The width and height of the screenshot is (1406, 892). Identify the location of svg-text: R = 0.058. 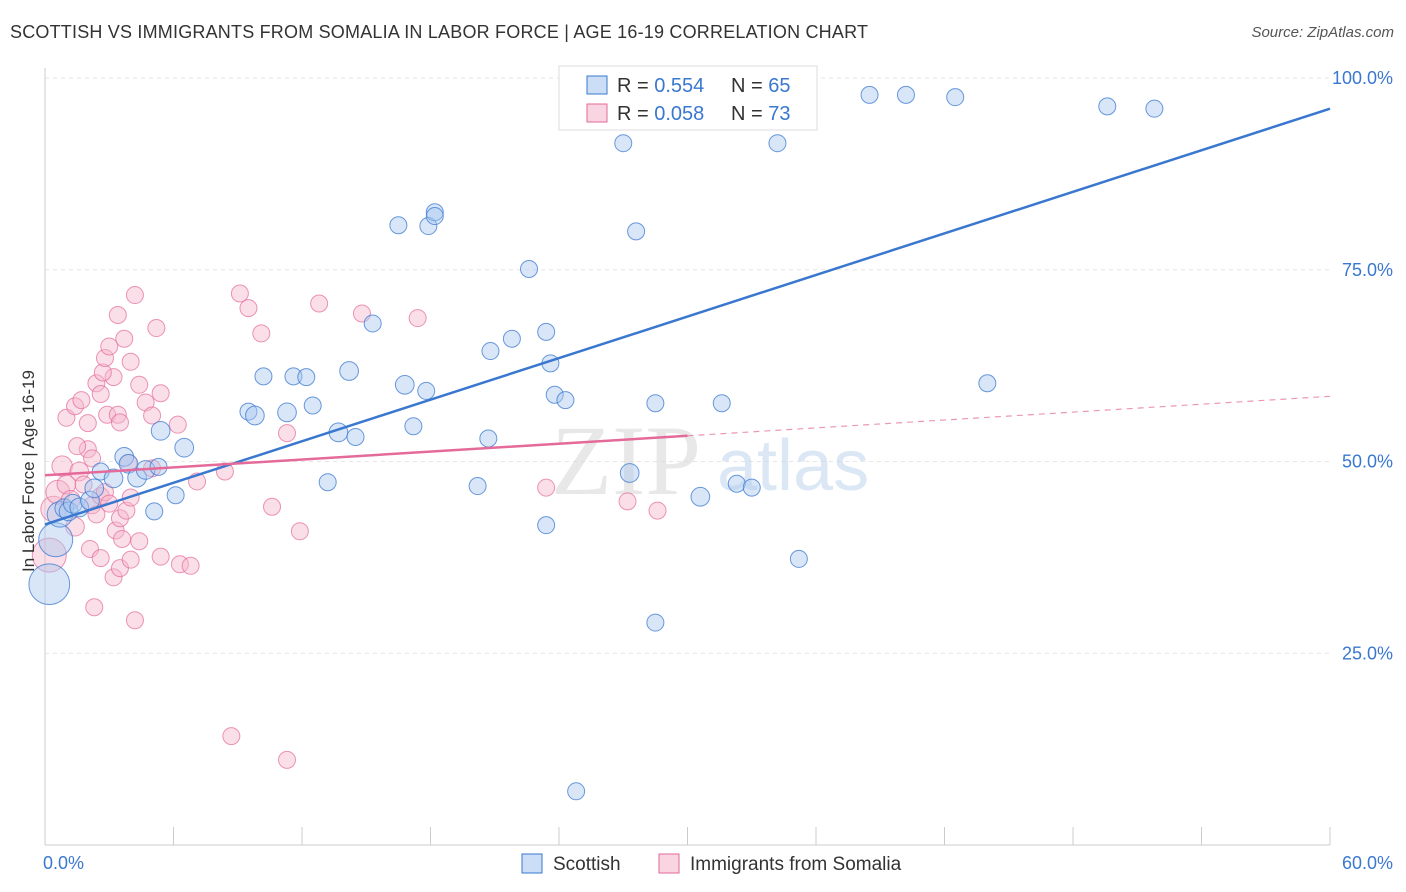
(660, 114).